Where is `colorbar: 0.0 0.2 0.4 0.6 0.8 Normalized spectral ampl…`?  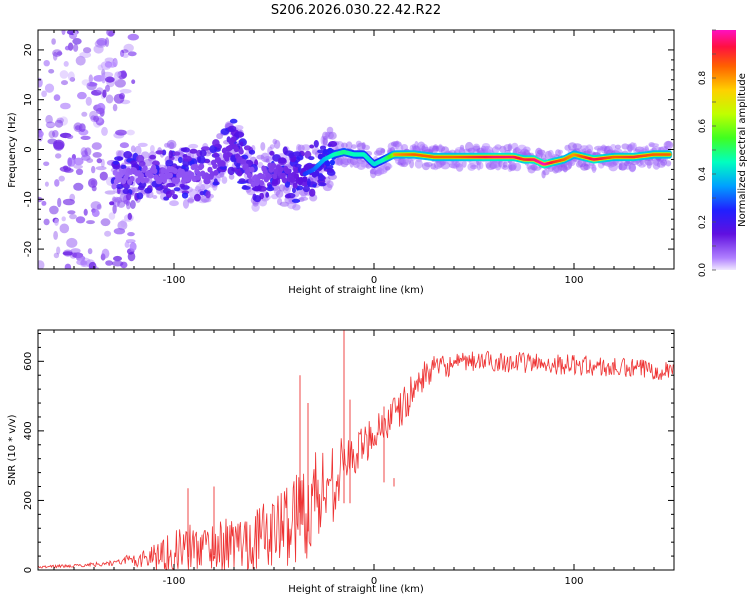 colorbar: 0.0 0.2 0.4 0.6 0.8 Normalized spectral ampl… is located at coordinates (723, 153).